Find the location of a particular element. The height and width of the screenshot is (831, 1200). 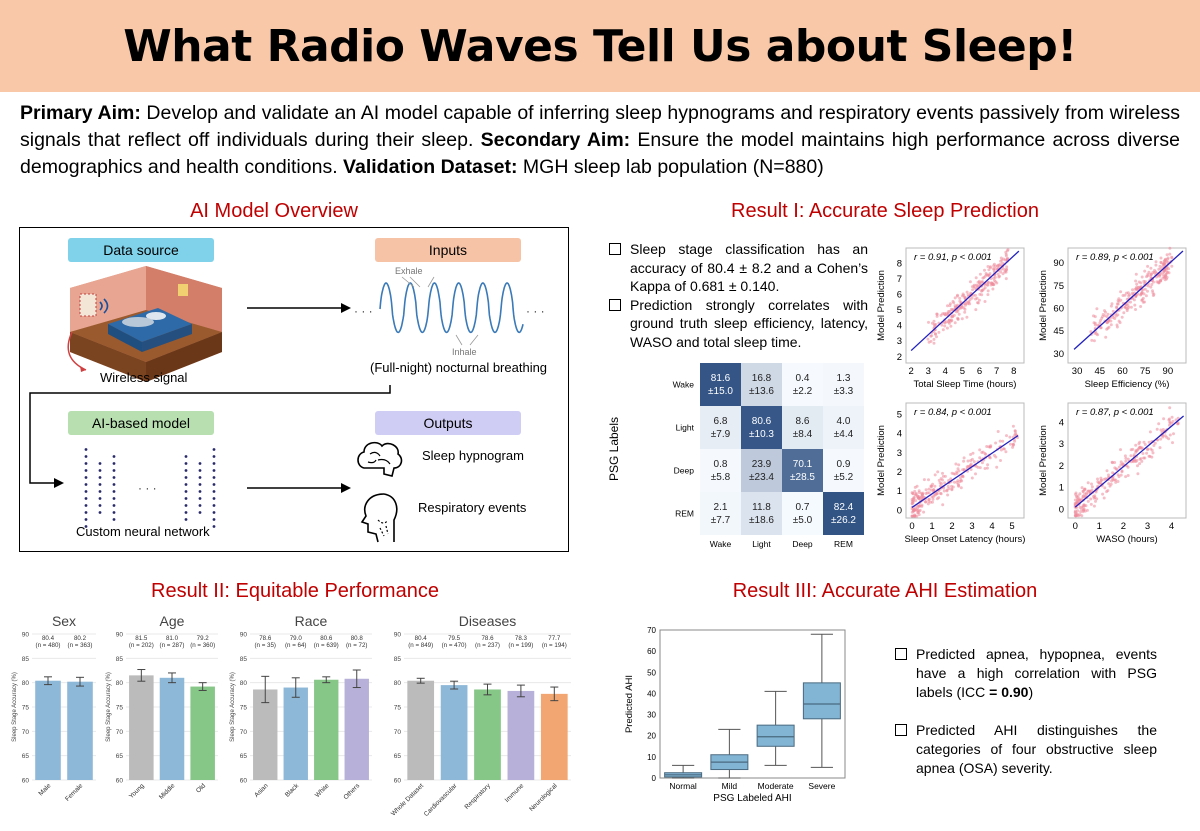

cm-cell-value: 2.1 is located at coordinates (721, 507).